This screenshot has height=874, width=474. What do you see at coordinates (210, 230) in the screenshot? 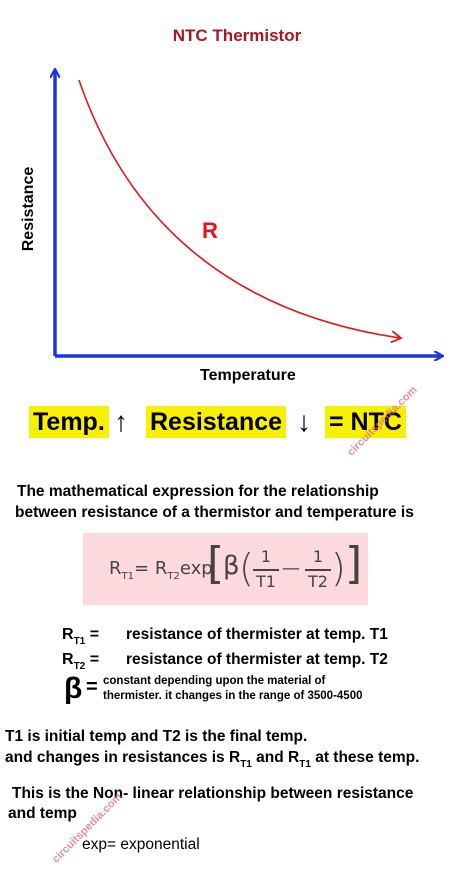
I see `curve-label: R` at bounding box center [210, 230].